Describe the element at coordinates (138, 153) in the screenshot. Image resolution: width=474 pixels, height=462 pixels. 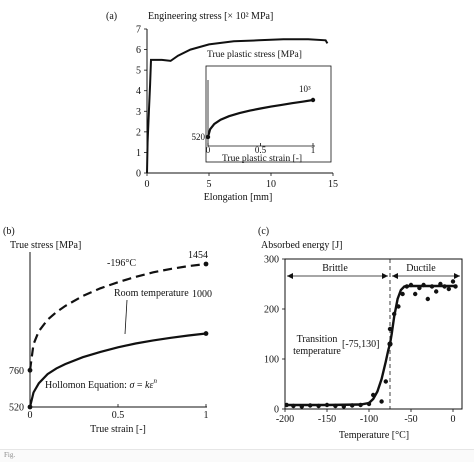
I see `panel-a-ytick-label: 1` at that location.